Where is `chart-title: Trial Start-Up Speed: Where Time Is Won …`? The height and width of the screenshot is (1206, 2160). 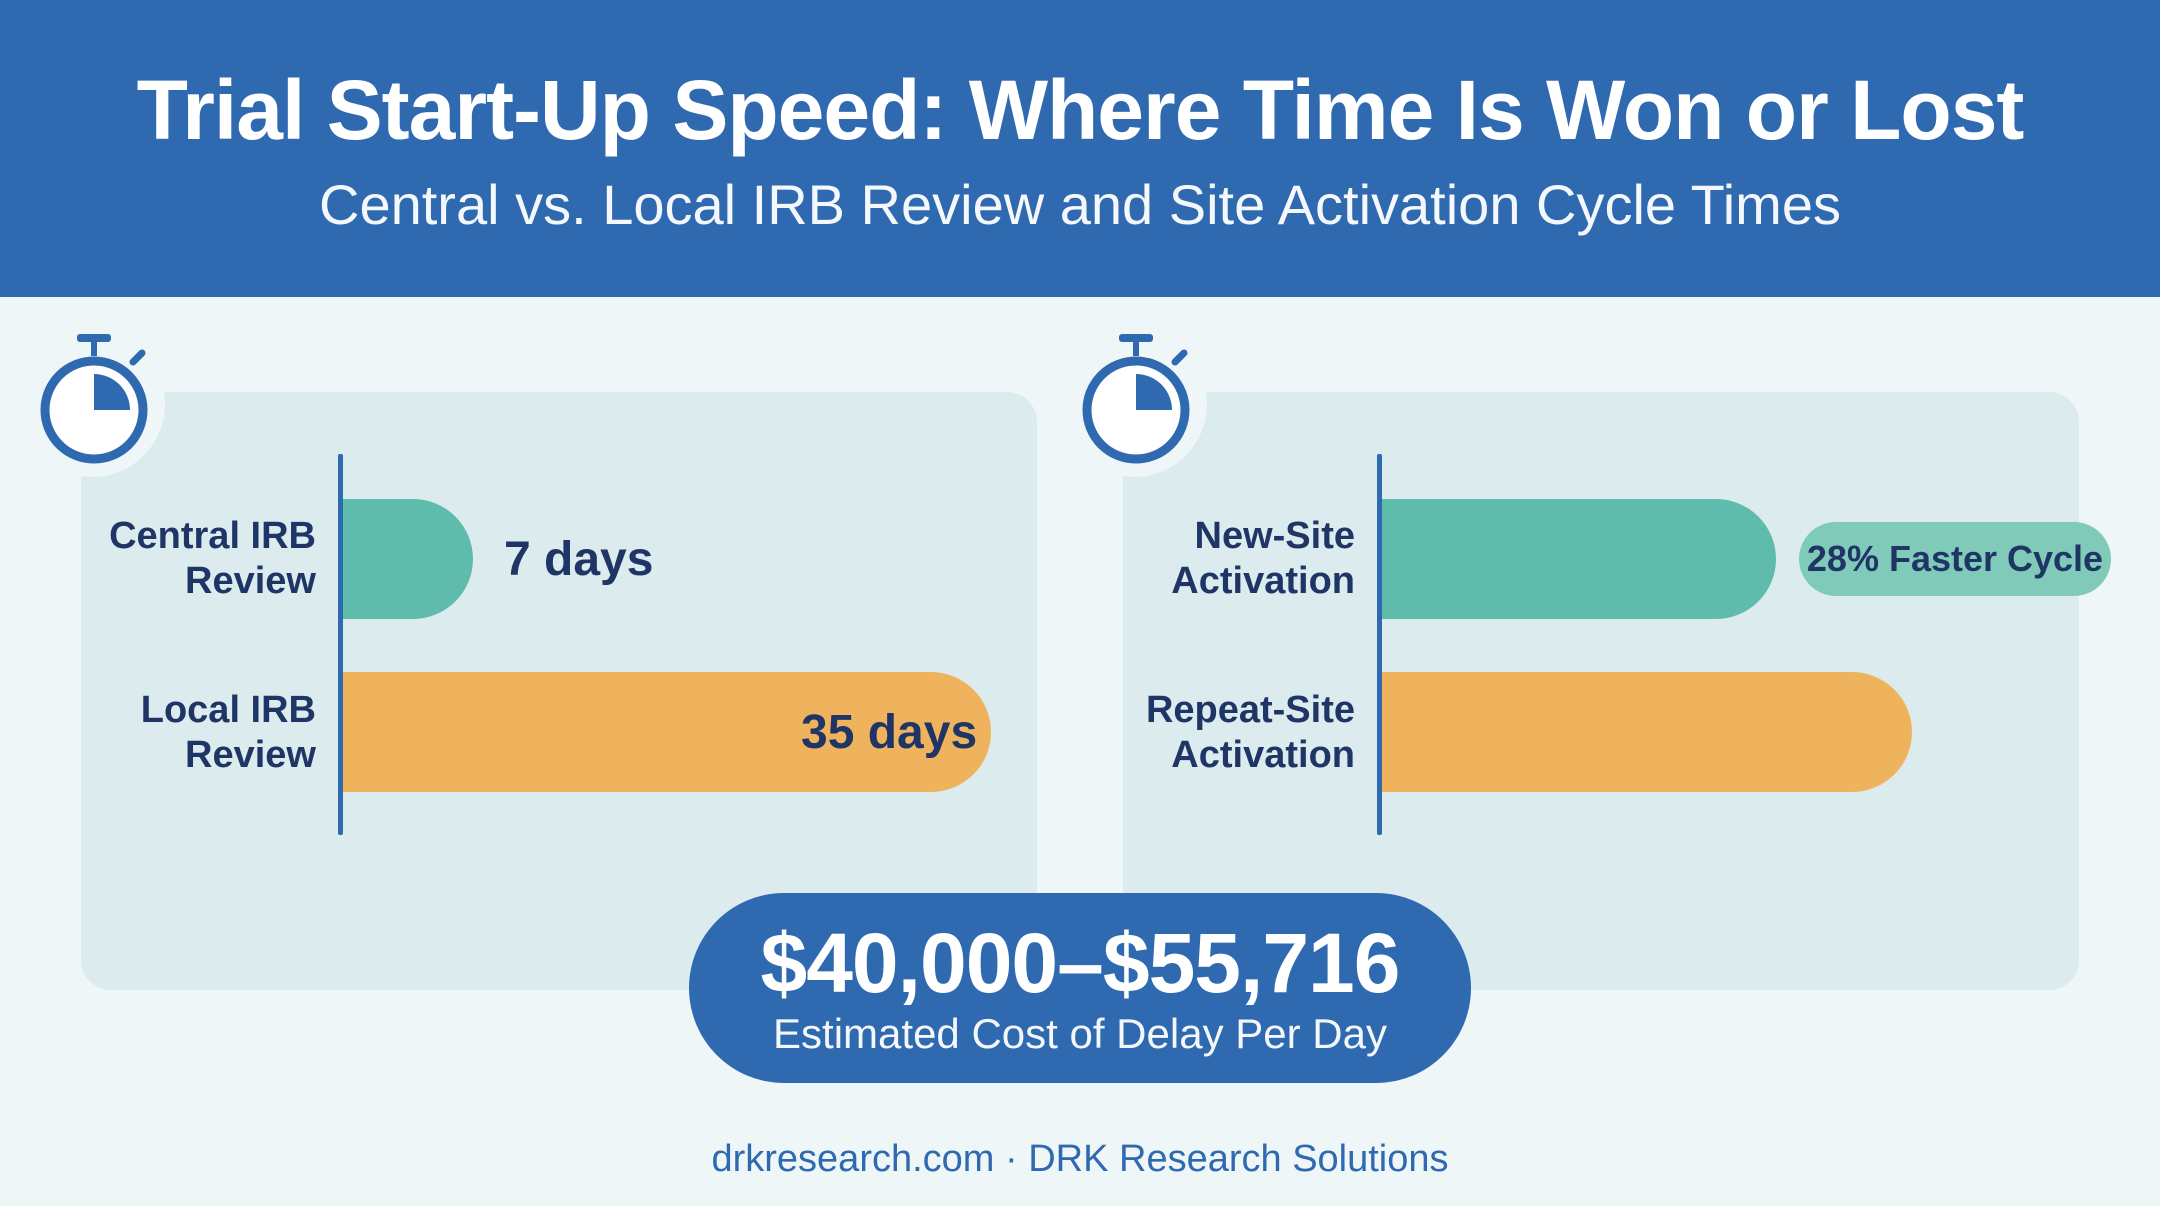
chart-title: Trial Start-Up Speed: Where Time Is Won … is located at coordinates (1080, 110).